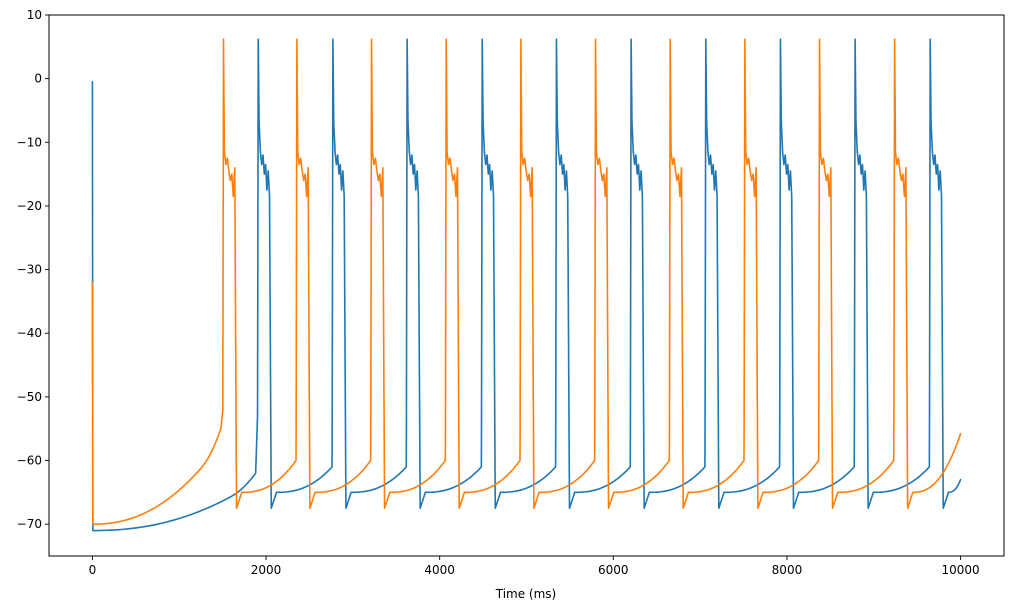  I want to click on y-tick-label: −40, so click(29, 333).